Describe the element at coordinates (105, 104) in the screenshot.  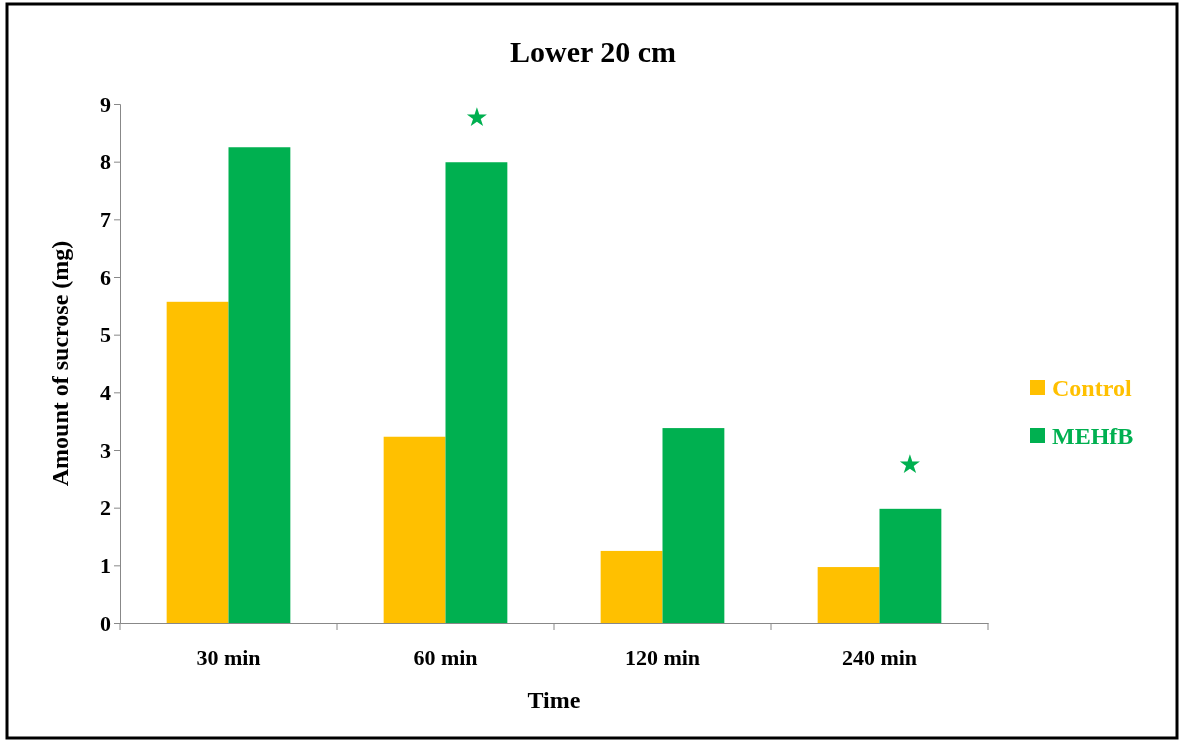
I see `y-tick-label: 9` at that location.